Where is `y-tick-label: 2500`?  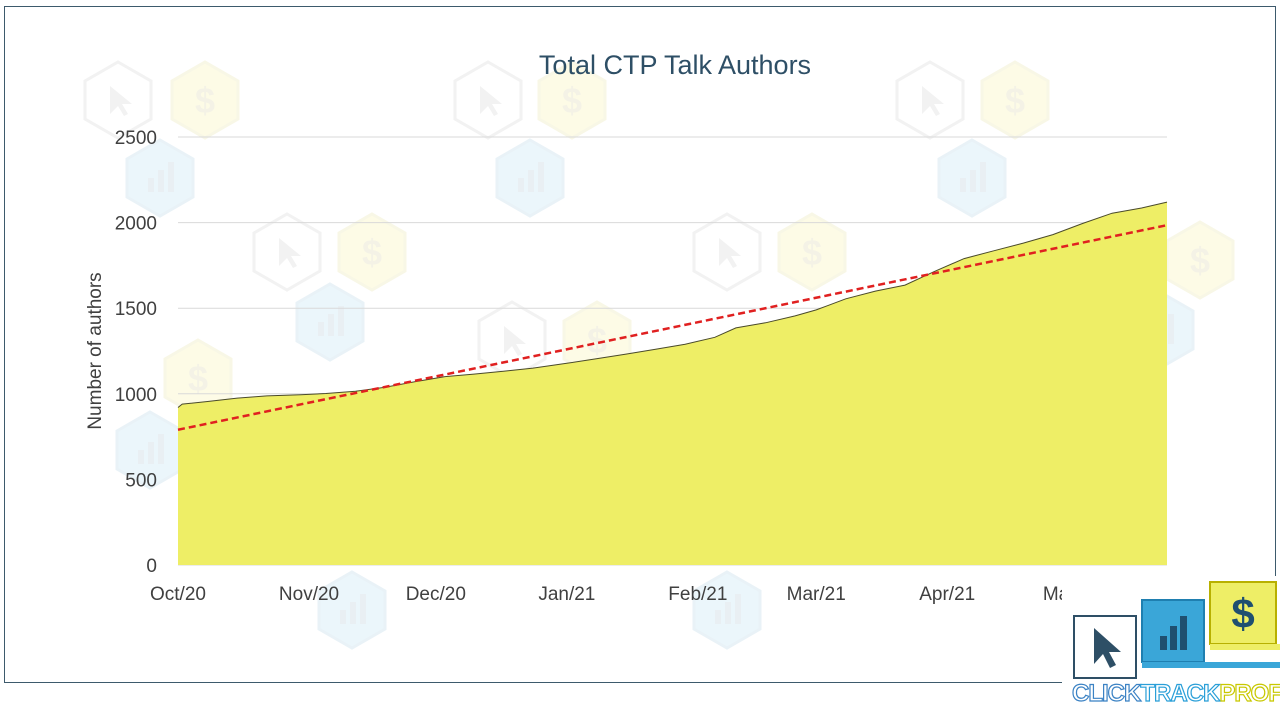 y-tick-label: 2500 is located at coordinates (136, 138).